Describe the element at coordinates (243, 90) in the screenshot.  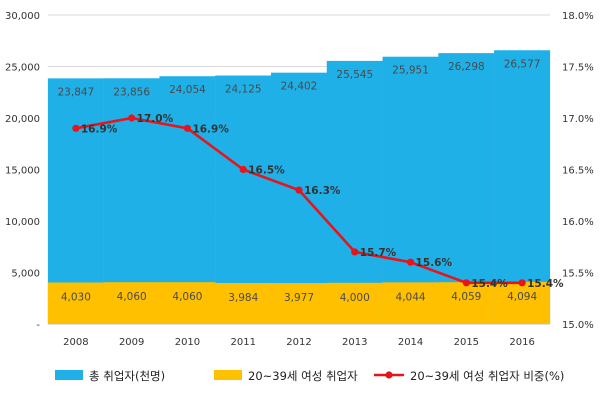
I see `total-value-label: 24,125` at that location.